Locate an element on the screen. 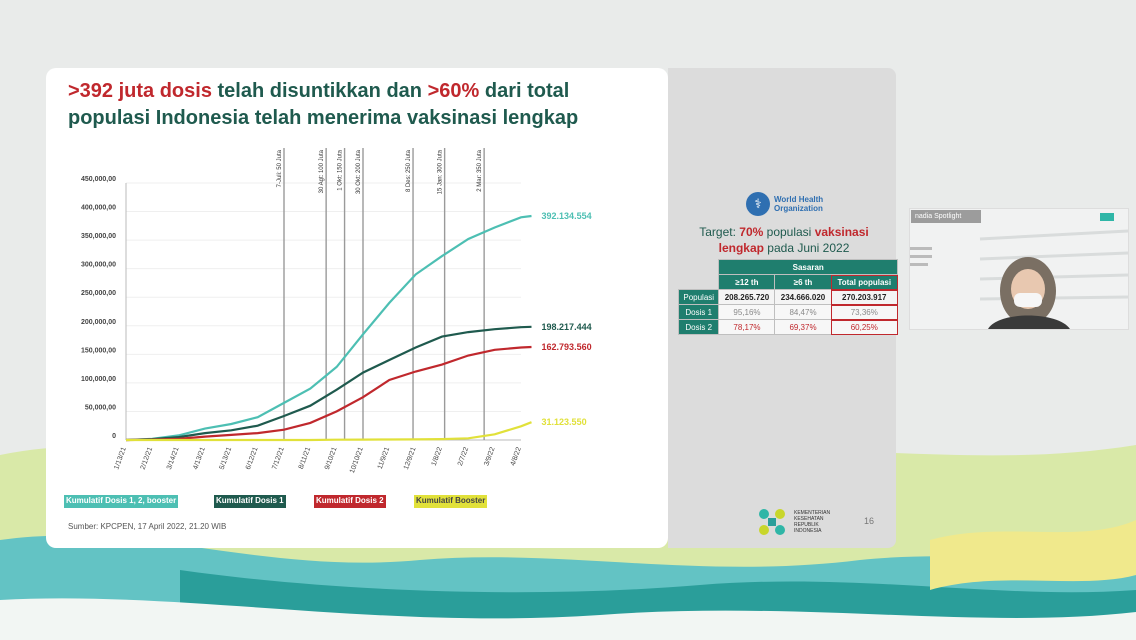  legend-dosis-2: Kumulatif Dosis 2 is located at coordinates (350, 501).